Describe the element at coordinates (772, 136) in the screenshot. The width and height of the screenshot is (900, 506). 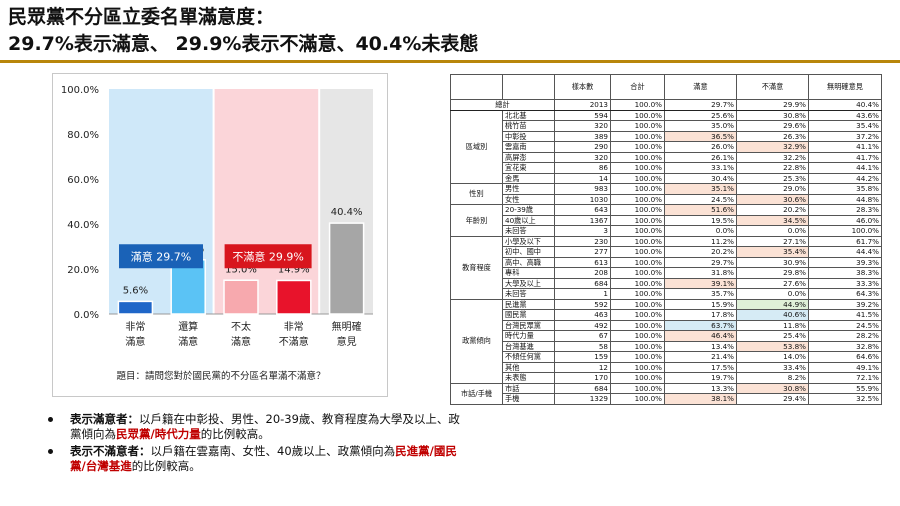
I see `dissatisfied-cell: 26.3%` at that location.